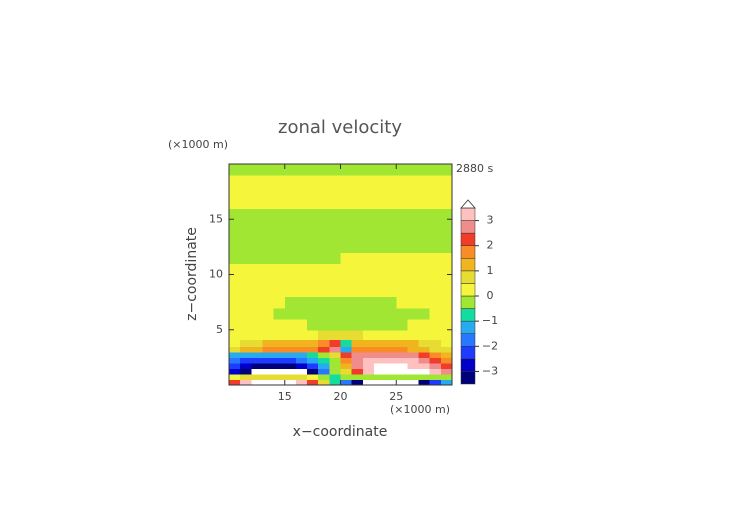 This screenshot has width=752, height=532. Describe the element at coordinates (490, 245) in the screenshot. I see `colorbar-tick-label: 2` at that location.